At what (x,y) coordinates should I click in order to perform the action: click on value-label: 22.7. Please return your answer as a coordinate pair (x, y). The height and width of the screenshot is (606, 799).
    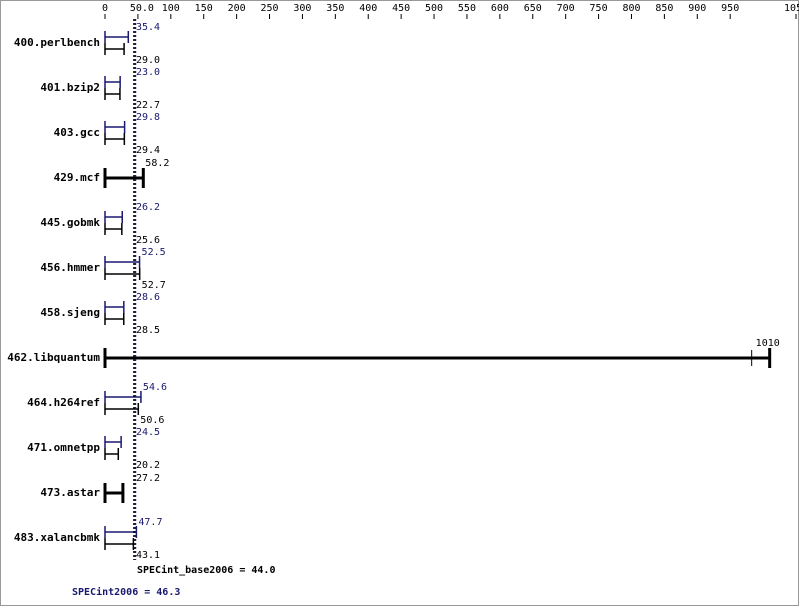
    Looking at the image, I should click on (148, 105).